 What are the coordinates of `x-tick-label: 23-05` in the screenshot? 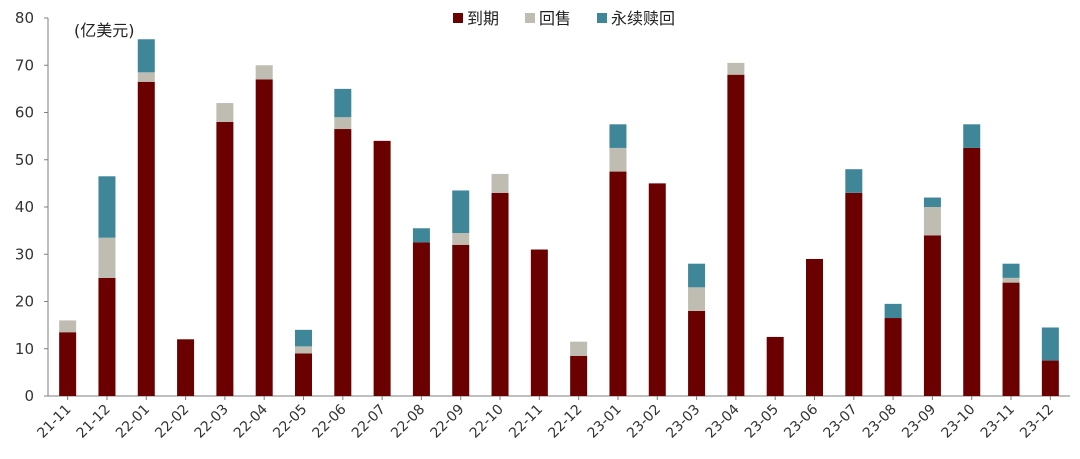 It's located at (762, 422).